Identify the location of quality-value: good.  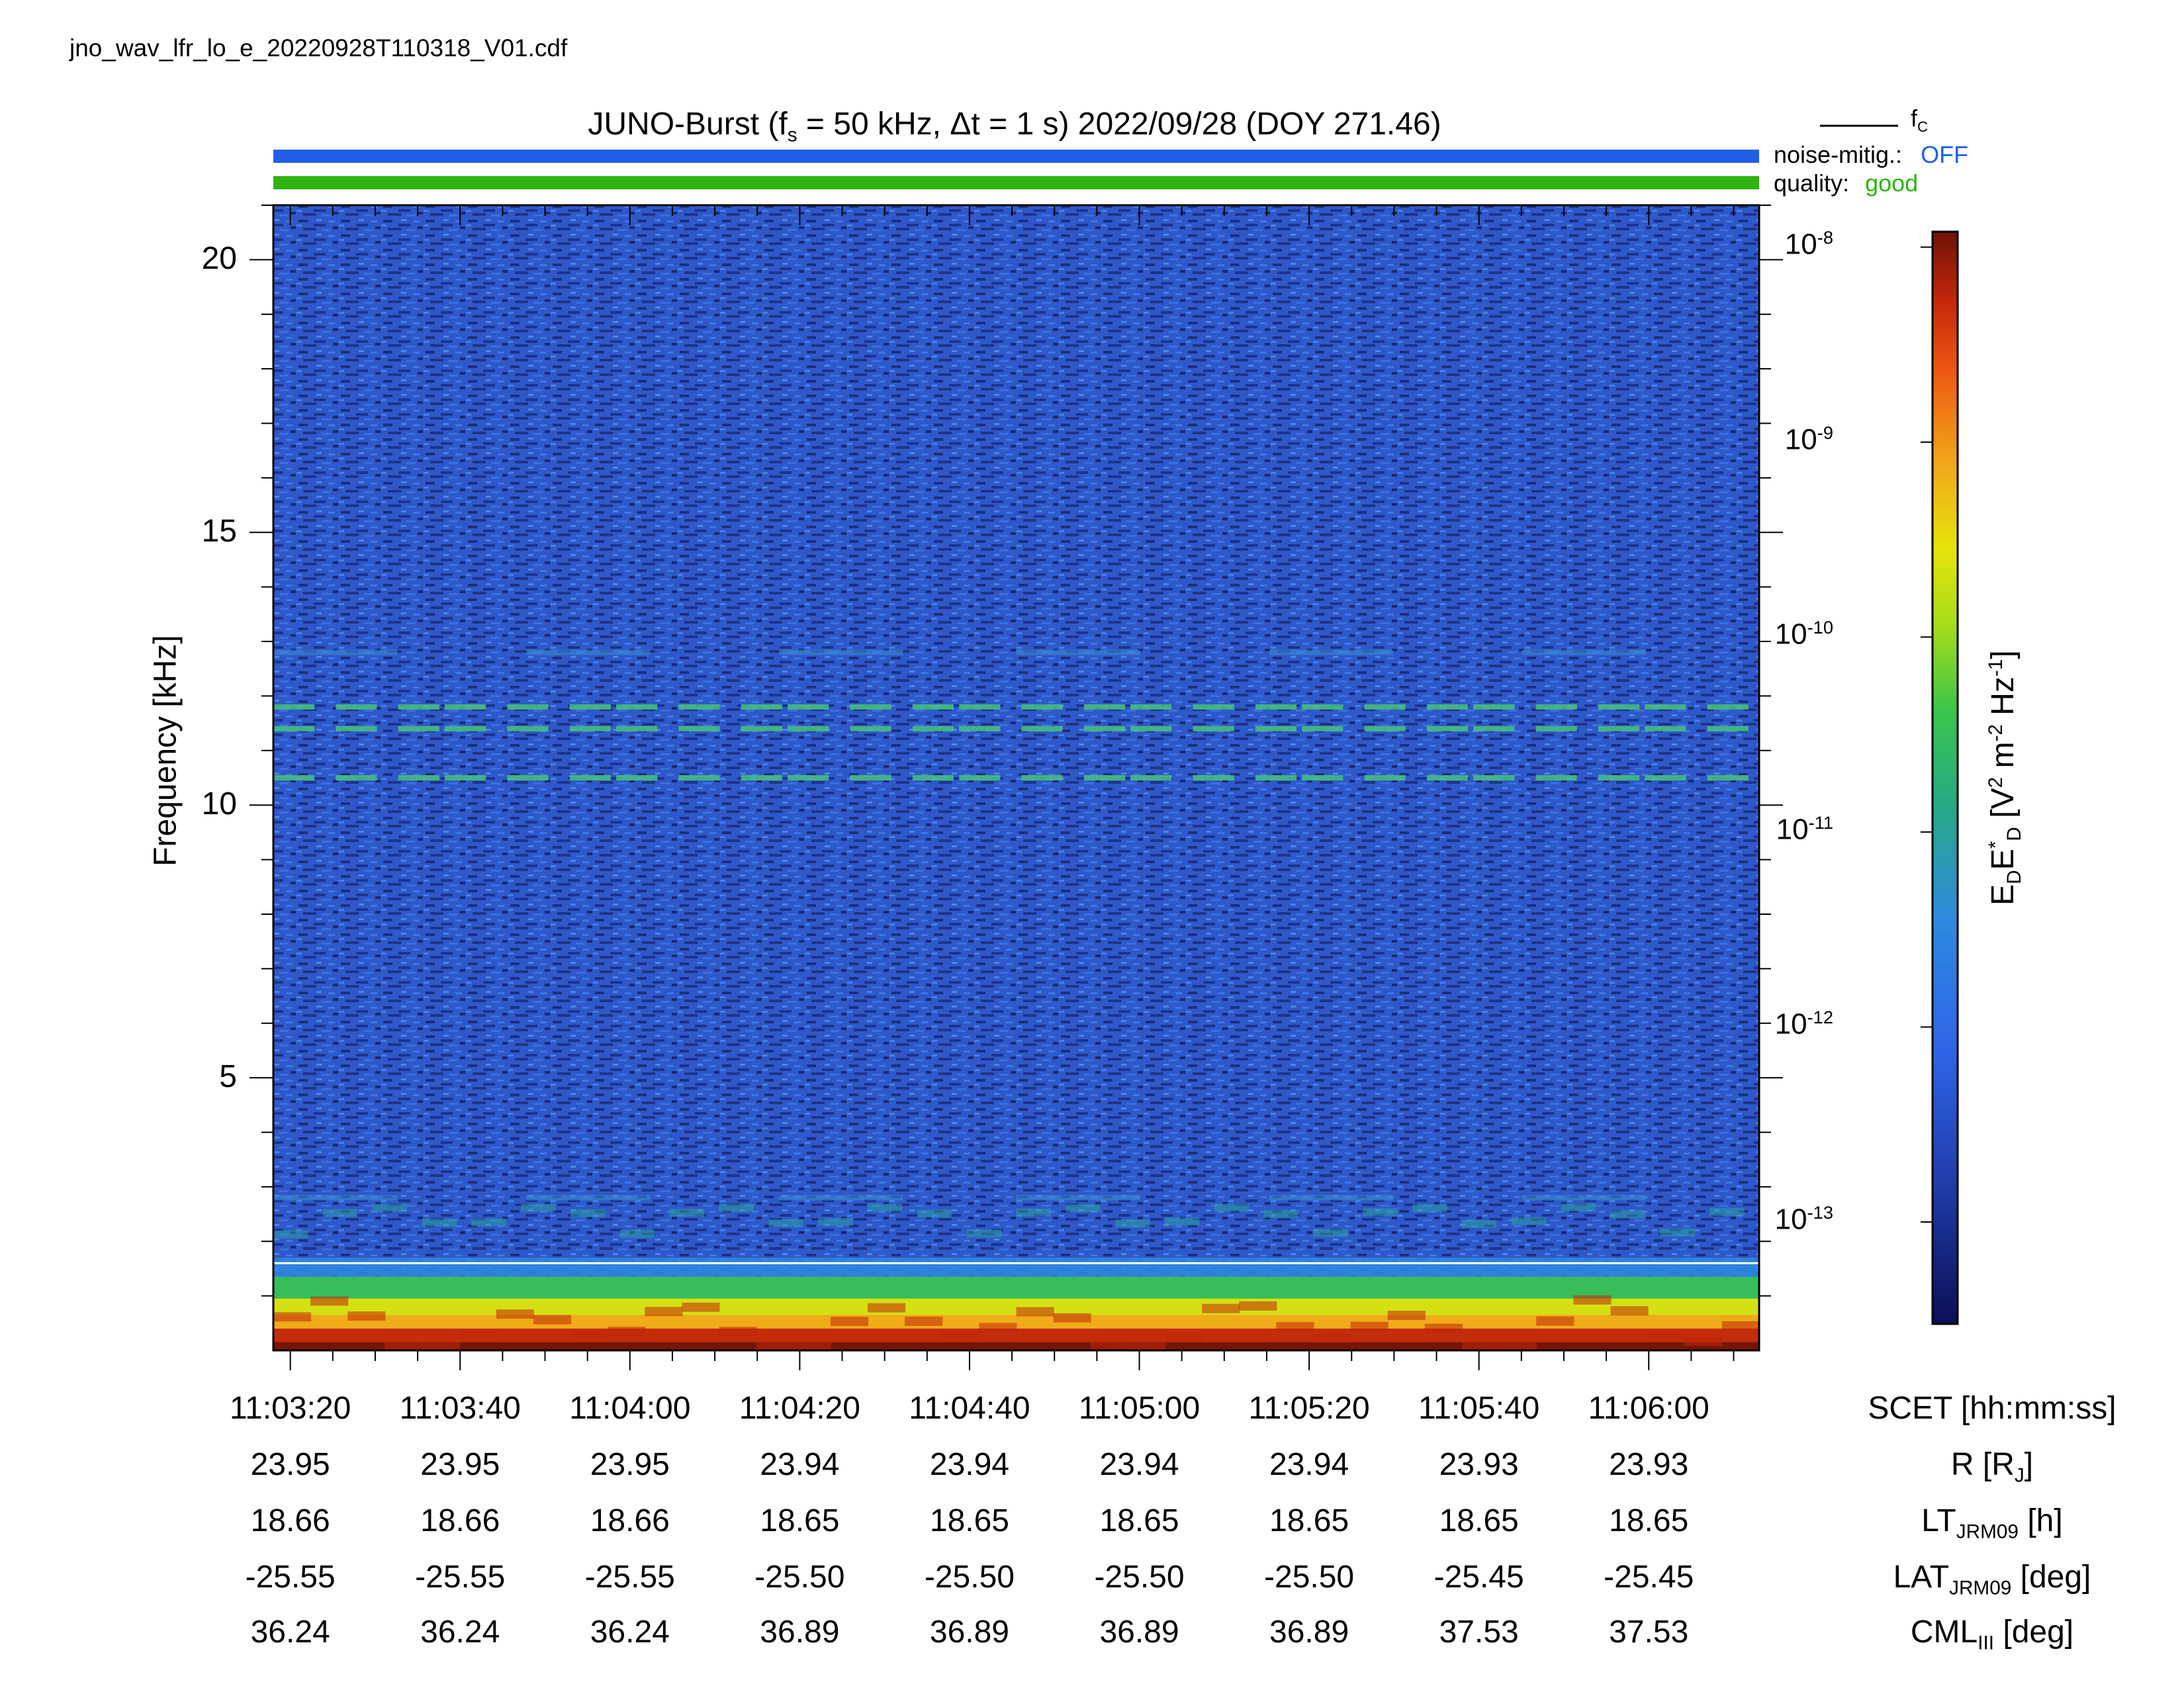
(1892, 183).